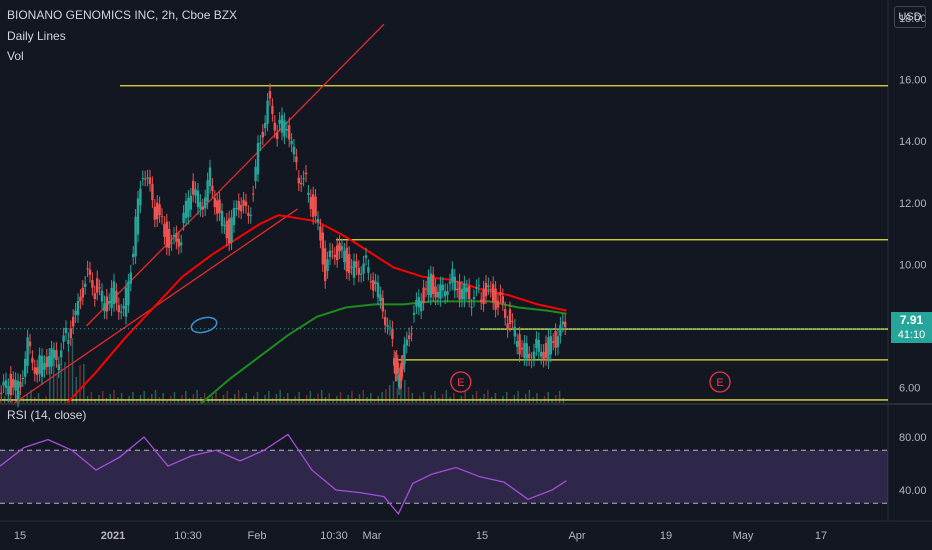 The width and height of the screenshot is (932, 550). I want to click on rsi-tick-label: 80.00, so click(913, 438).